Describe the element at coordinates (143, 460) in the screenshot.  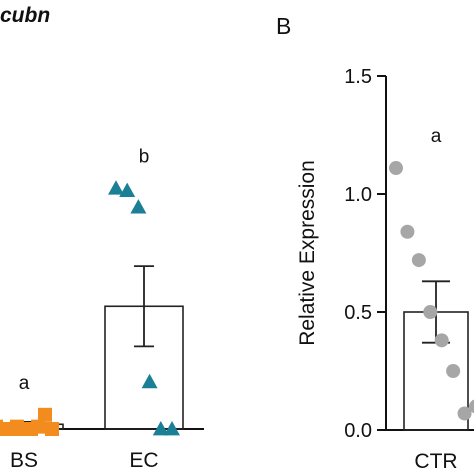
I see `x-tick-label-ec: EC` at that location.